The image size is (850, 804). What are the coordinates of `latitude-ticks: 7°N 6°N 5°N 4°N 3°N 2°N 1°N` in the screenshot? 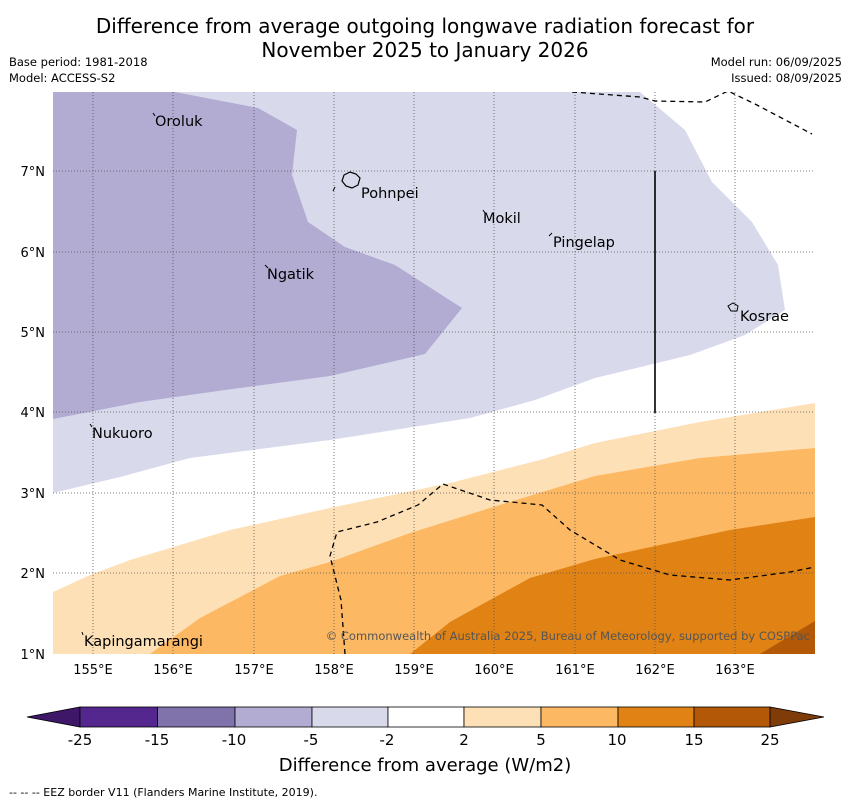 It's located at (33, 414).